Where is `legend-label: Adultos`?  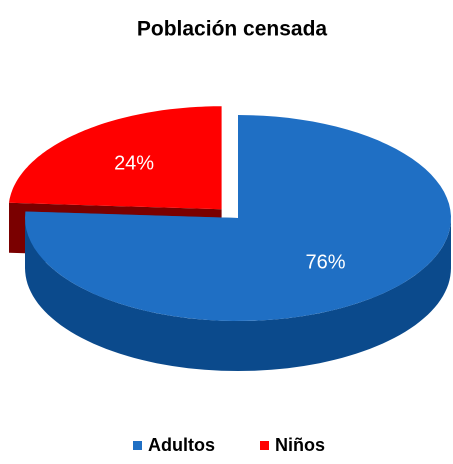 legend-label: Adultos is located at coordinates (181, 445).